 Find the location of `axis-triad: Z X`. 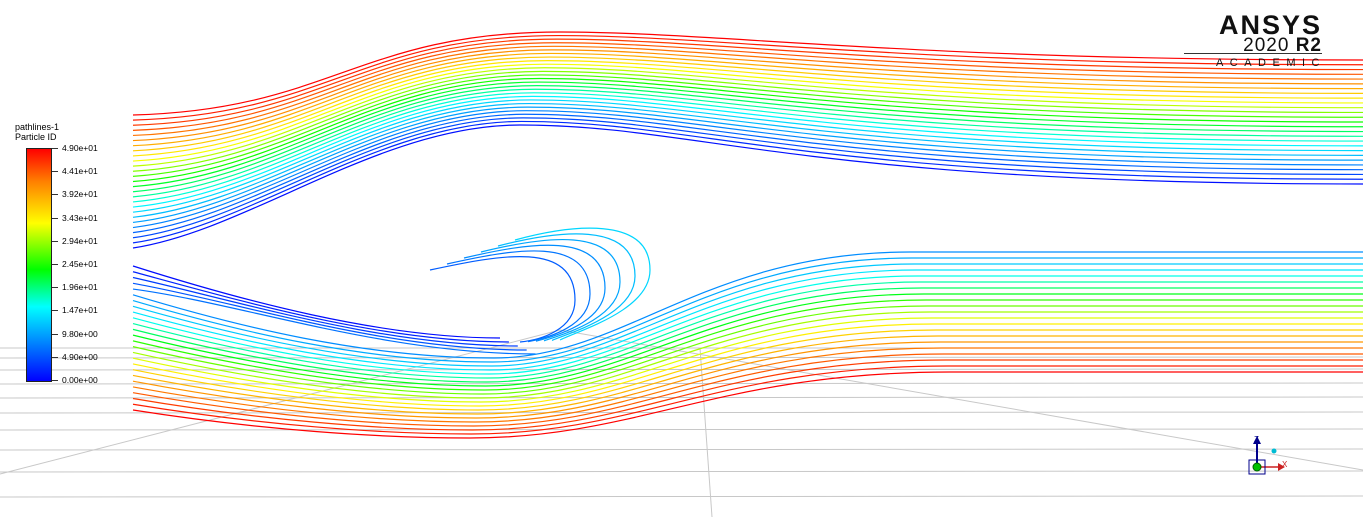

axis-triad: Z X is located at coordinates (1267, 457).